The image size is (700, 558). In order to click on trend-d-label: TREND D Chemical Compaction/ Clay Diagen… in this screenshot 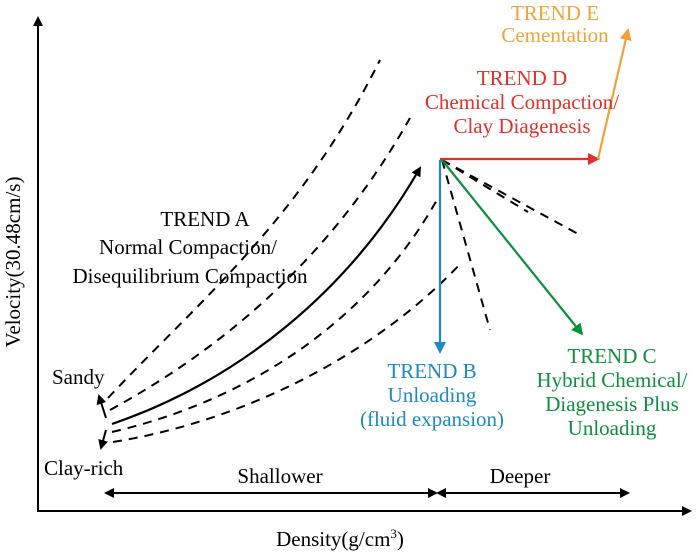, I will do `click(522, 102)`.